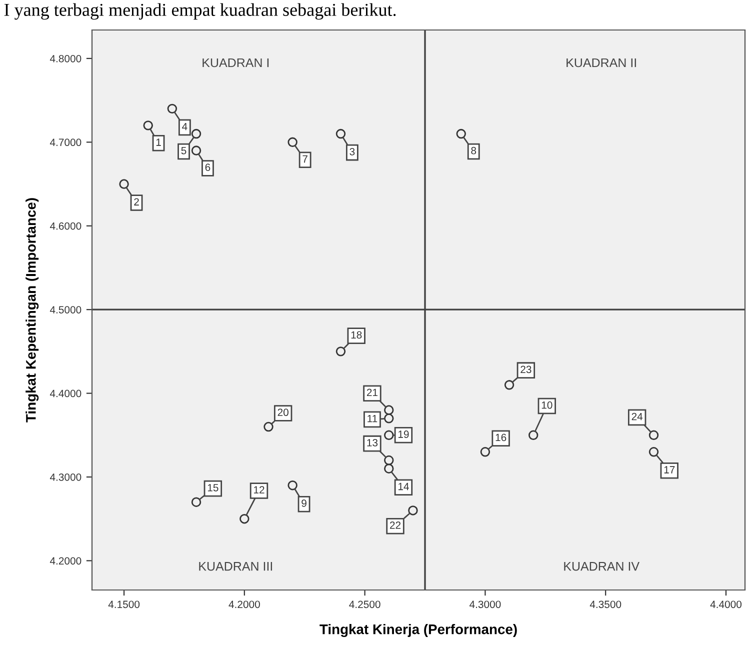 The width and height of the screenshot is (751, 650). What do you see at coordinates (259, 490) in the screenshot?
I see `annotation: 12` at bounding box center [259, 490].